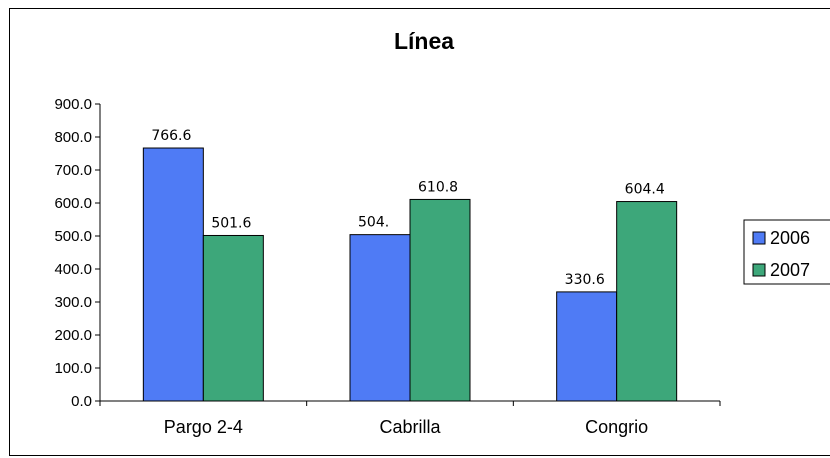 Image resolution: width=830 pixels, height=458 pixels. I want to click on legend-swatch-2006, so click(759, 238).